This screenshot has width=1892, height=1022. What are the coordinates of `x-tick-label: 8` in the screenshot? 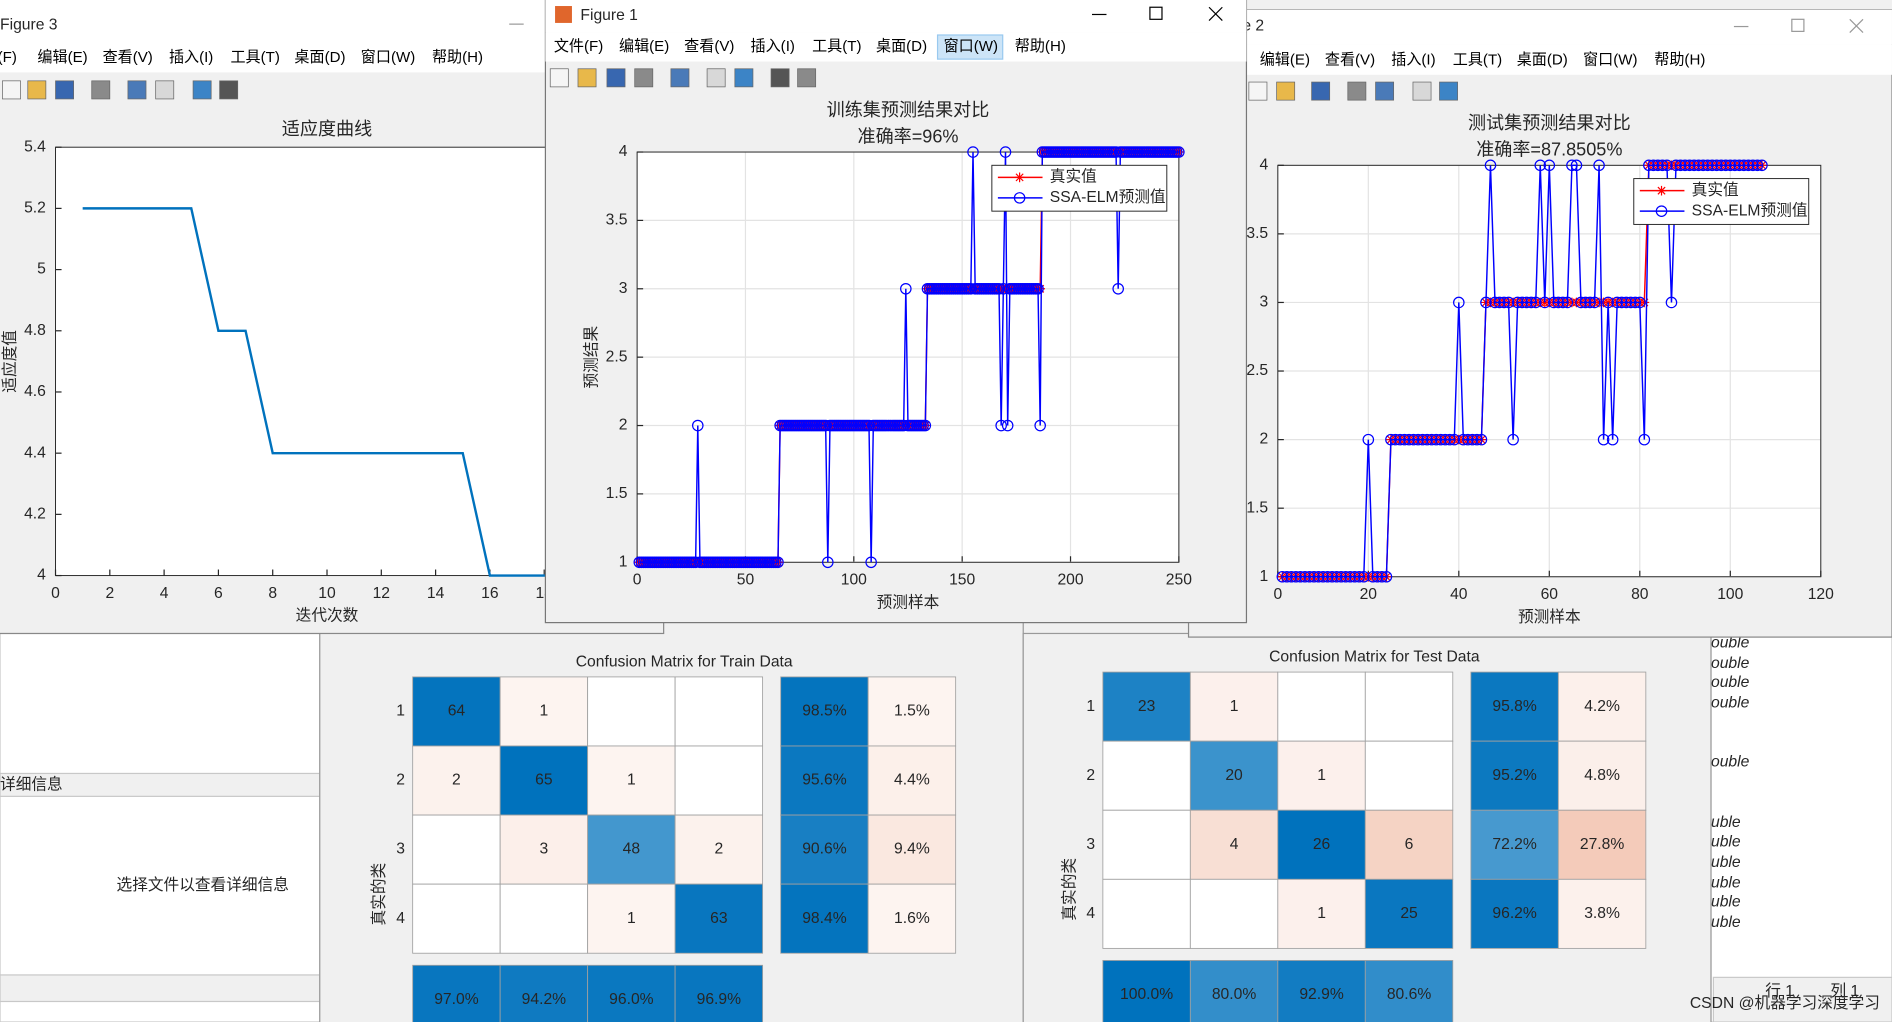 It's located at (272, 593).